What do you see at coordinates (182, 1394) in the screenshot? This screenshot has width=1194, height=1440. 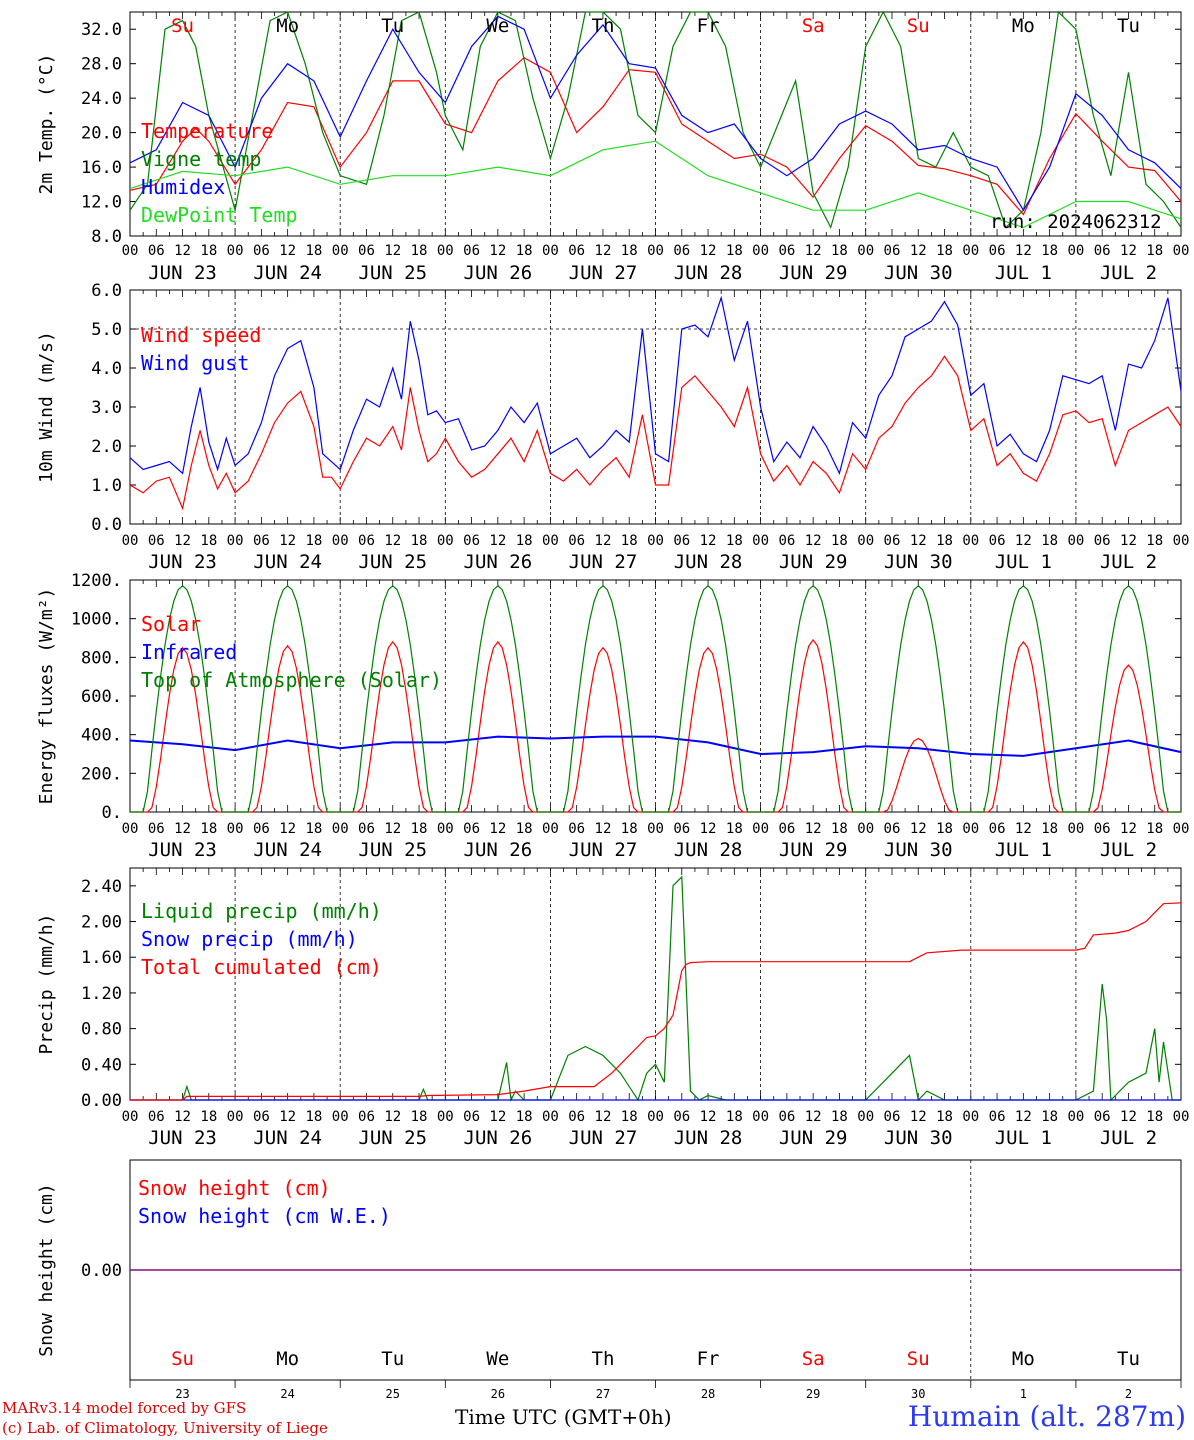 I see `day-number: 23` at bounding box center [182, 1394].